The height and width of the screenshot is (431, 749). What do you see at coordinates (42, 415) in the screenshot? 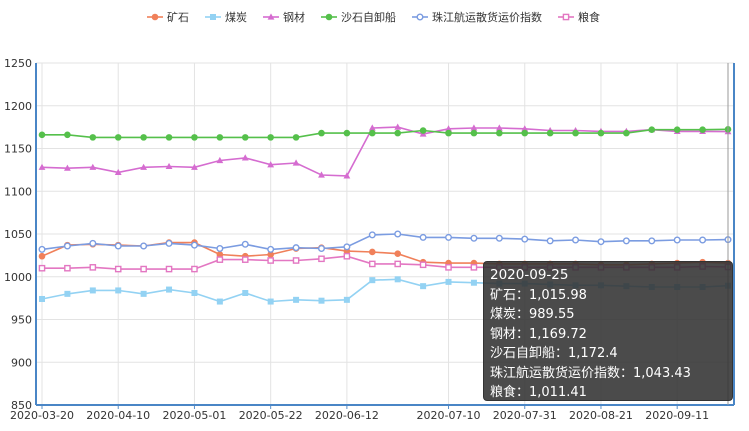
I see `x-tick-label: 2020-03-20` at bounding box center [42, 415].